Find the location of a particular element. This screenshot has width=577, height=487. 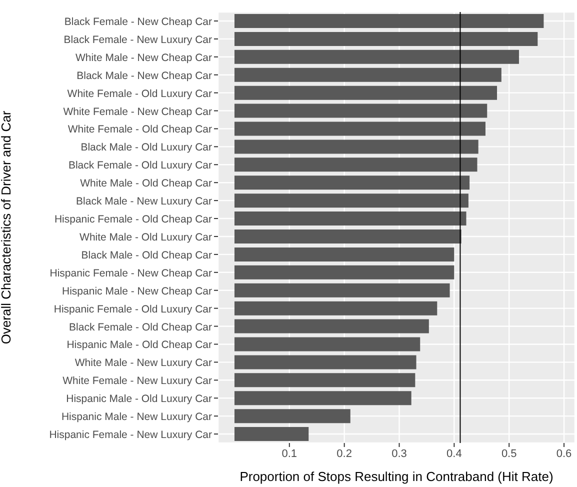

y-tick-label: Hispanic Female - Old Cheap Car is located at coordinates (133, 220).